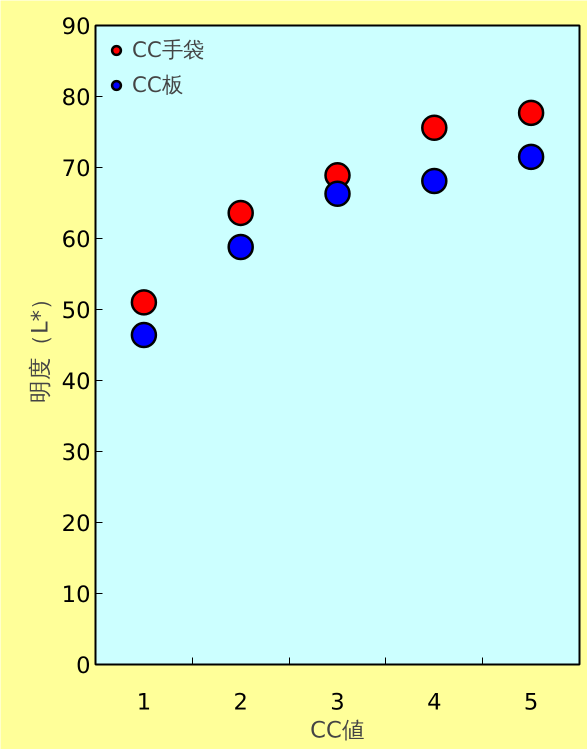  What do you see at coordinates (240, 703) in the screenshot?
I see `x-tick-label: 2` at bounding box center [240, 703].